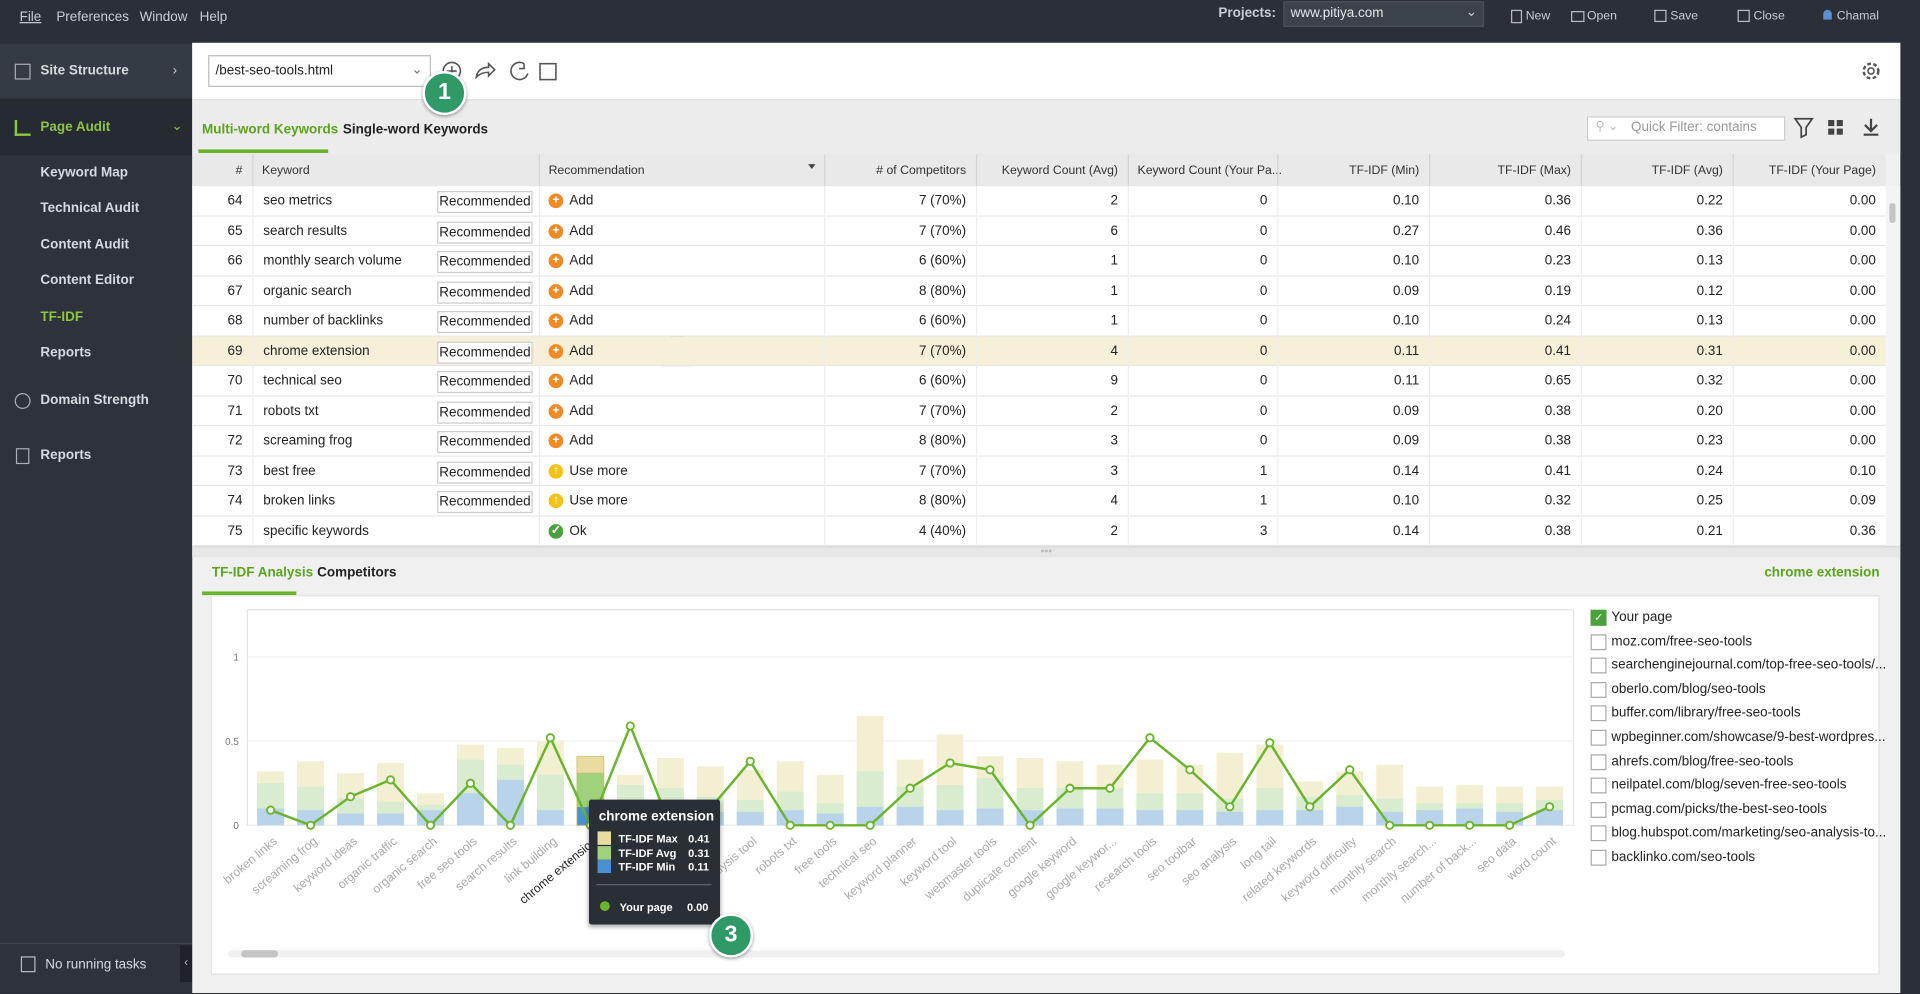 Image resolution: width=1920 pixels, height=994 pixels. I want to click on menu-item: Preferences, so click(92, 17).